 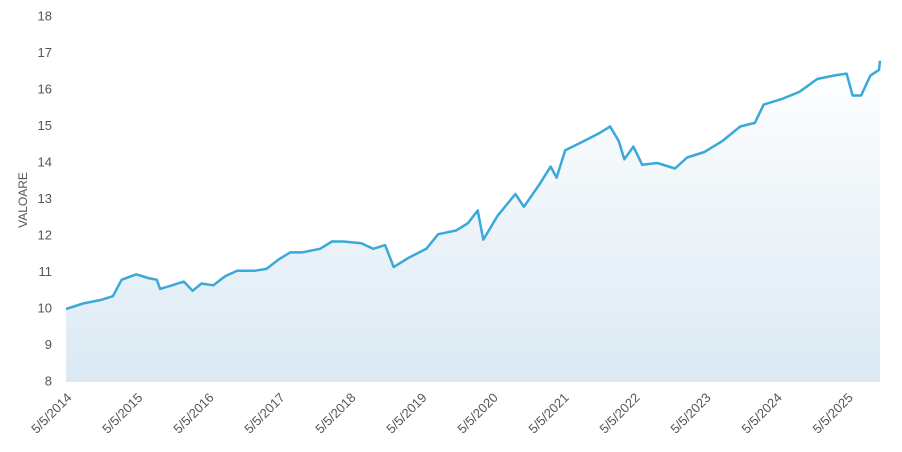 What do you see at coordinates (48, 344) in the screenshot?
I see `y-tick-label: 9` at bounding box center [48, 344].